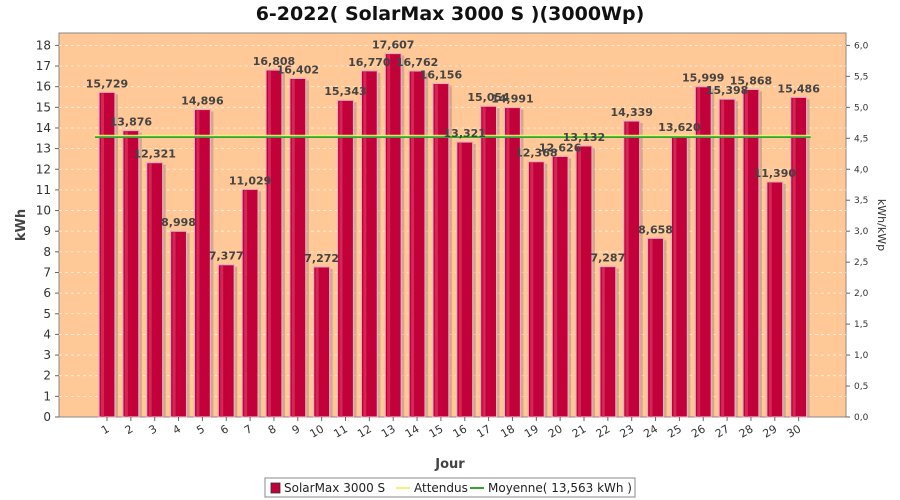  What do you see at coordinates (727, 90) in the screenshot?
I see `data-label: 15,398` at bounding box center [727, 90].